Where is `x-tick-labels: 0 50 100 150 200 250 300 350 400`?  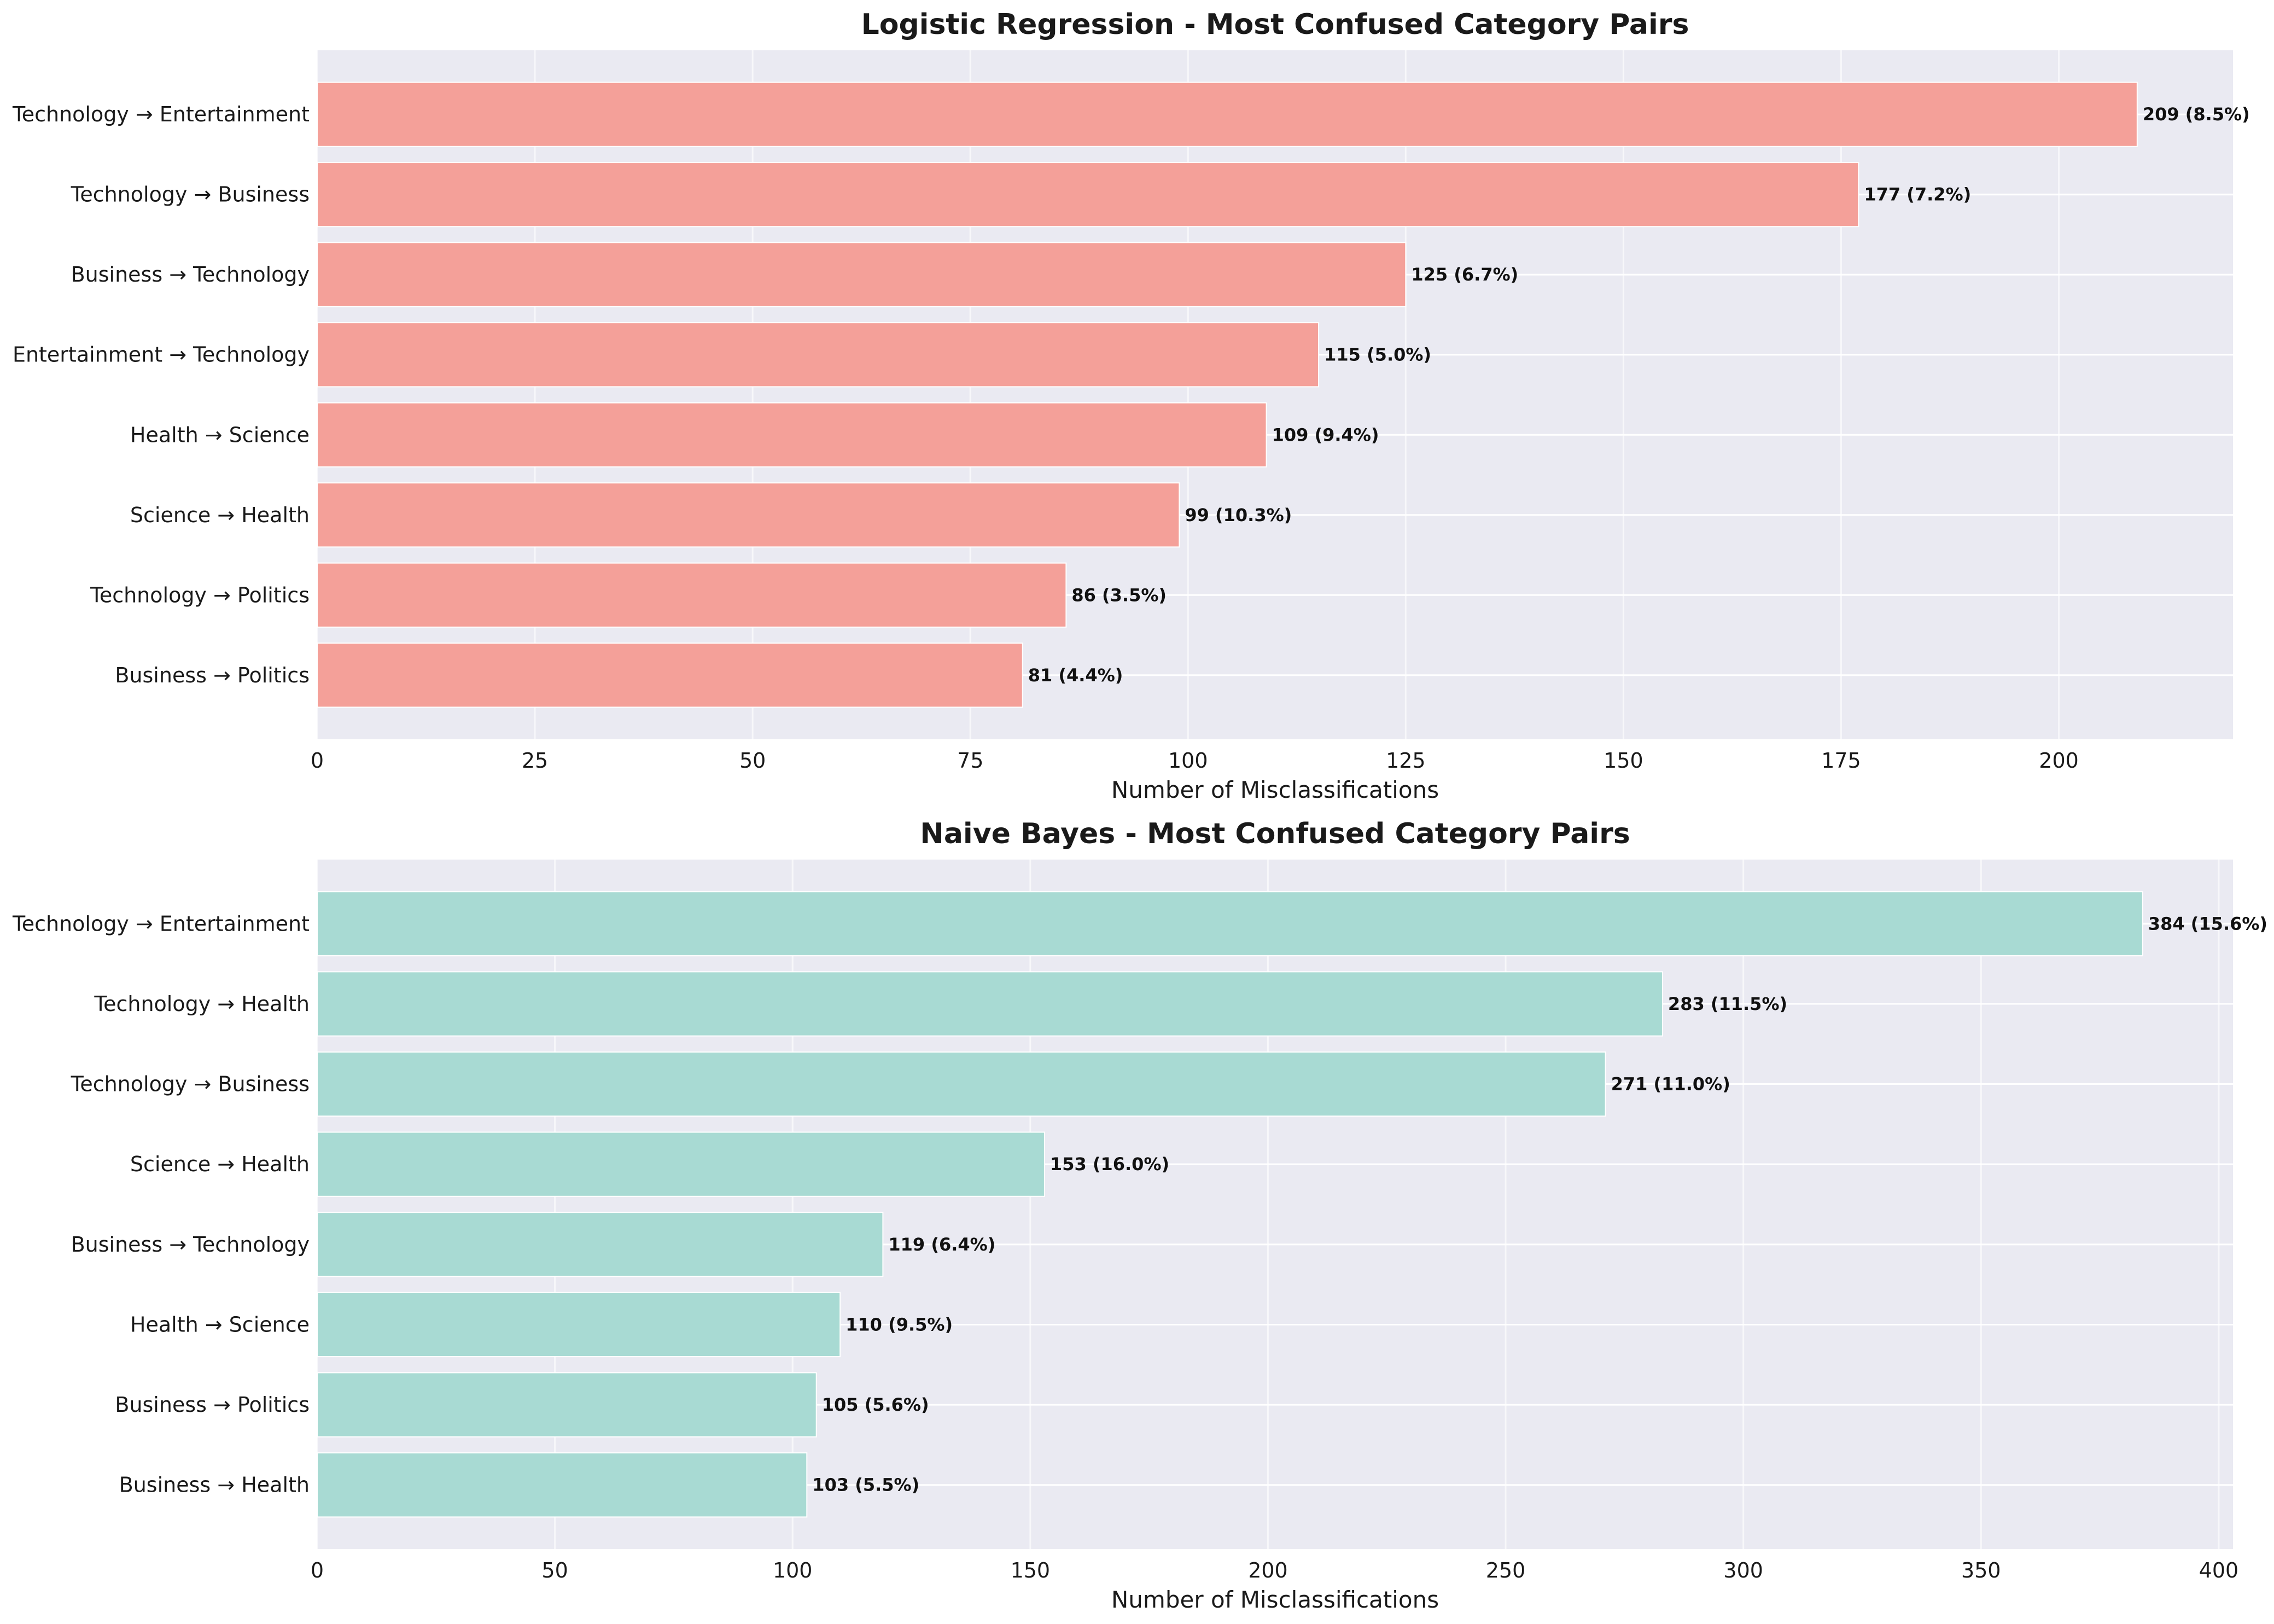
x-tick-labels: 0 50 100 150 200 250 300 350 400 is located at coordinates (1274, 1570).